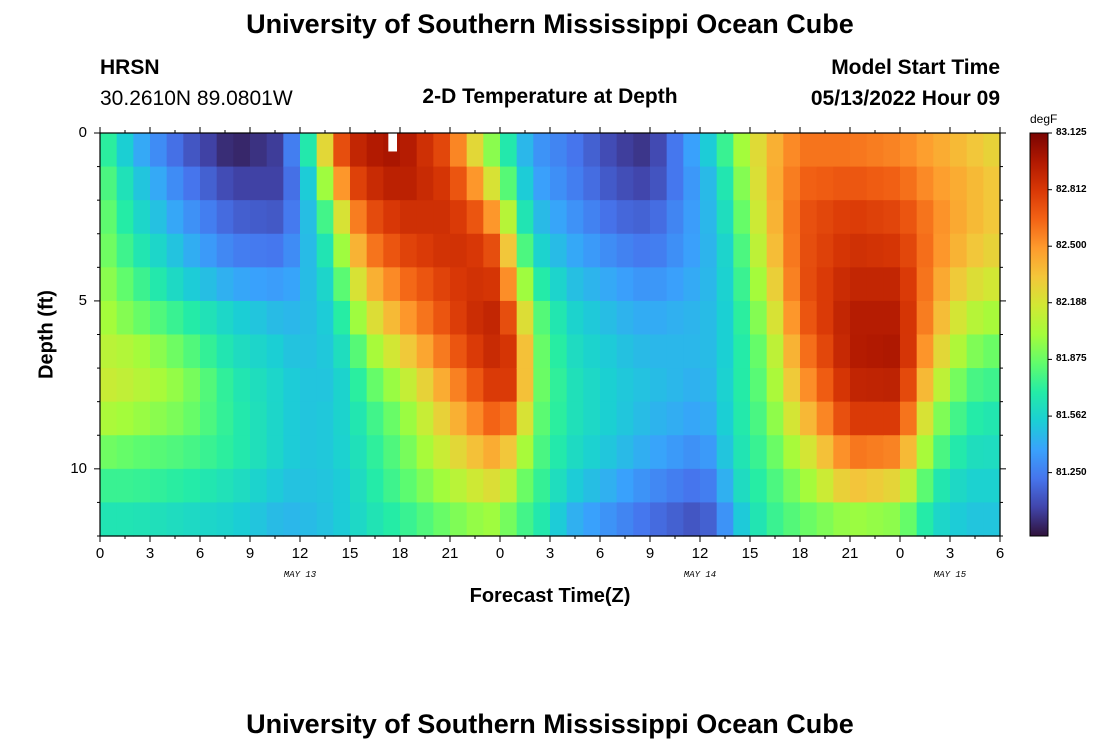  What do you see at coordinates (82, 132) in the screenshot?
I see `y-tick-label: 0` at bounding box center [82, 132].